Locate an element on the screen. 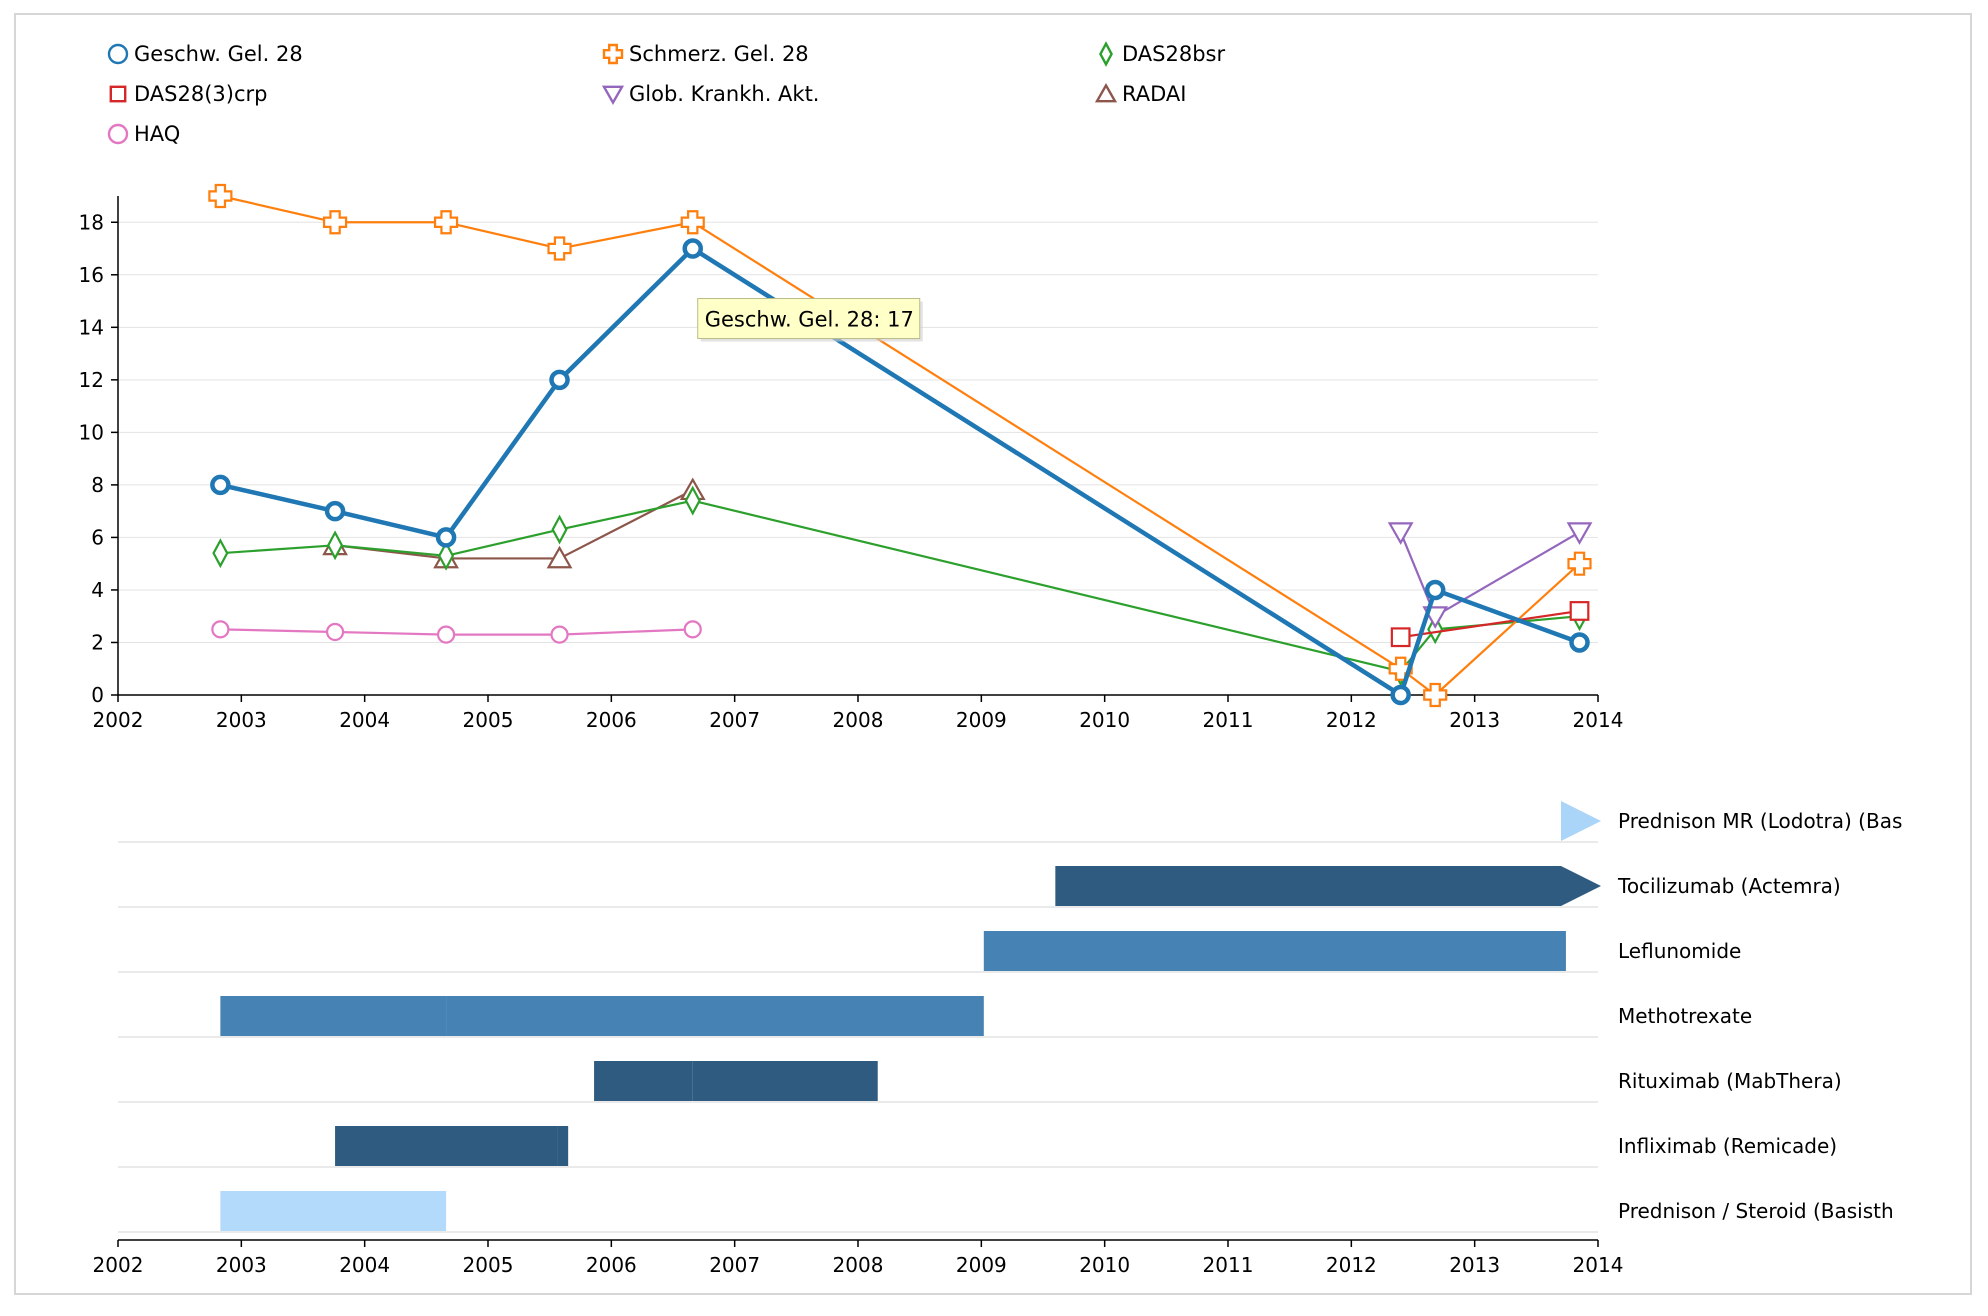 This screenshot has width=1988, height=1316. medication-label: Infliximab (Remicade) is located at coordinates (1727, 1146).